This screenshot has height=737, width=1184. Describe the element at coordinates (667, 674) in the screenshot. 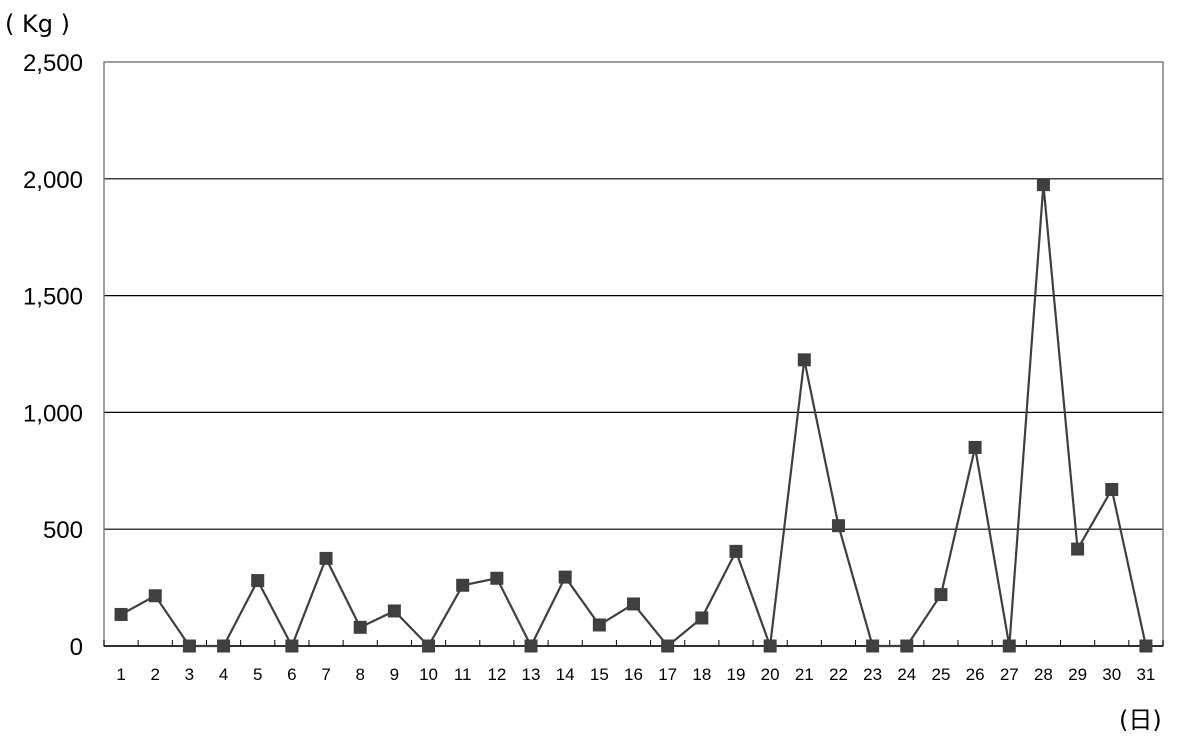

I see `x-tick-label: 17` at that location.